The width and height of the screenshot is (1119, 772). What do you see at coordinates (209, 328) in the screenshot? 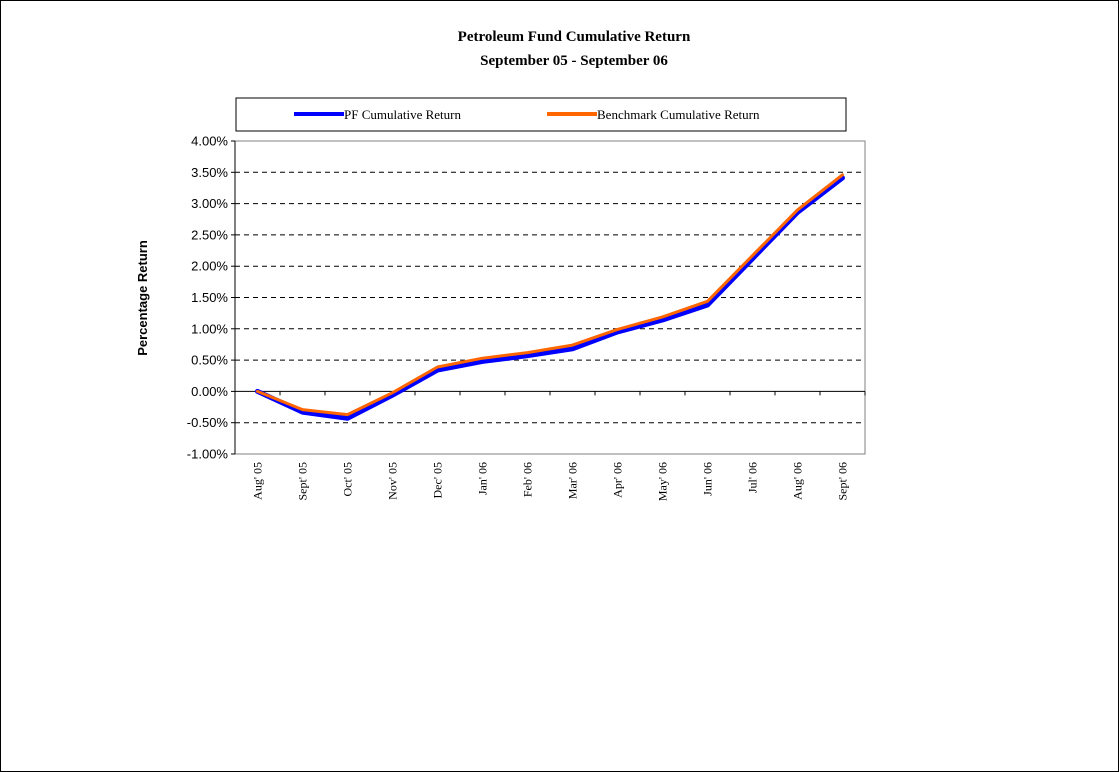
I see `y-tick-label: 1.00%` at bounding box center [209, 328].